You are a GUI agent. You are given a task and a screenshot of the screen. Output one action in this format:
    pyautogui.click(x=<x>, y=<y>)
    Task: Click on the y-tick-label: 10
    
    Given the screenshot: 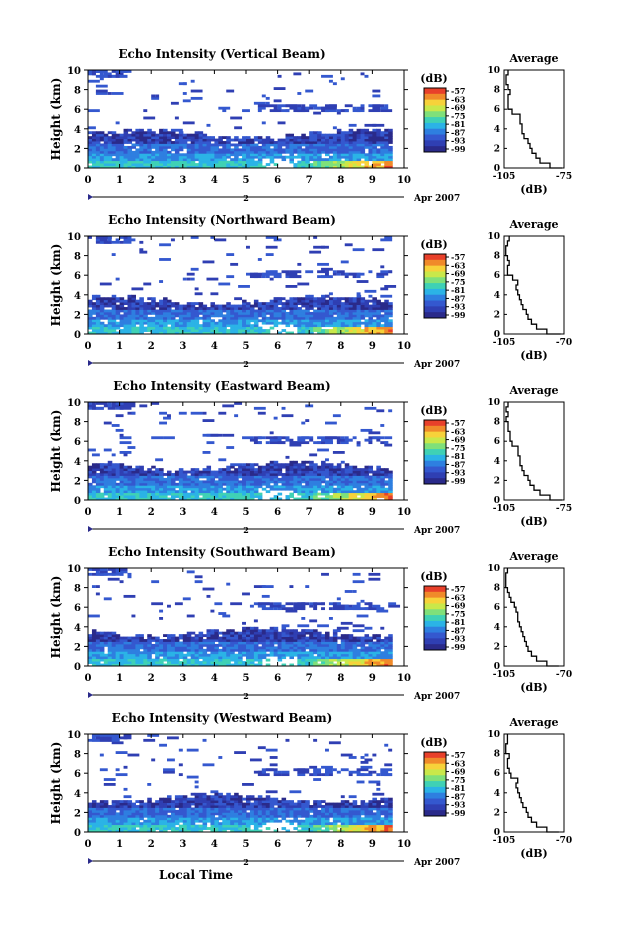 What is the action you would take?
    pyautogui.click(x=74, y=403)
    